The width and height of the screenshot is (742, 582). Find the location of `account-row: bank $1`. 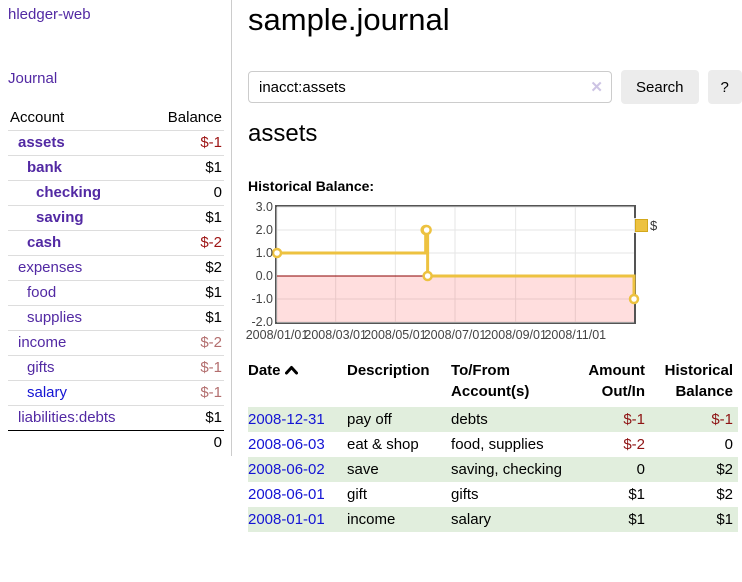

account-row: bank $1 is located at coordinates (116, 168).